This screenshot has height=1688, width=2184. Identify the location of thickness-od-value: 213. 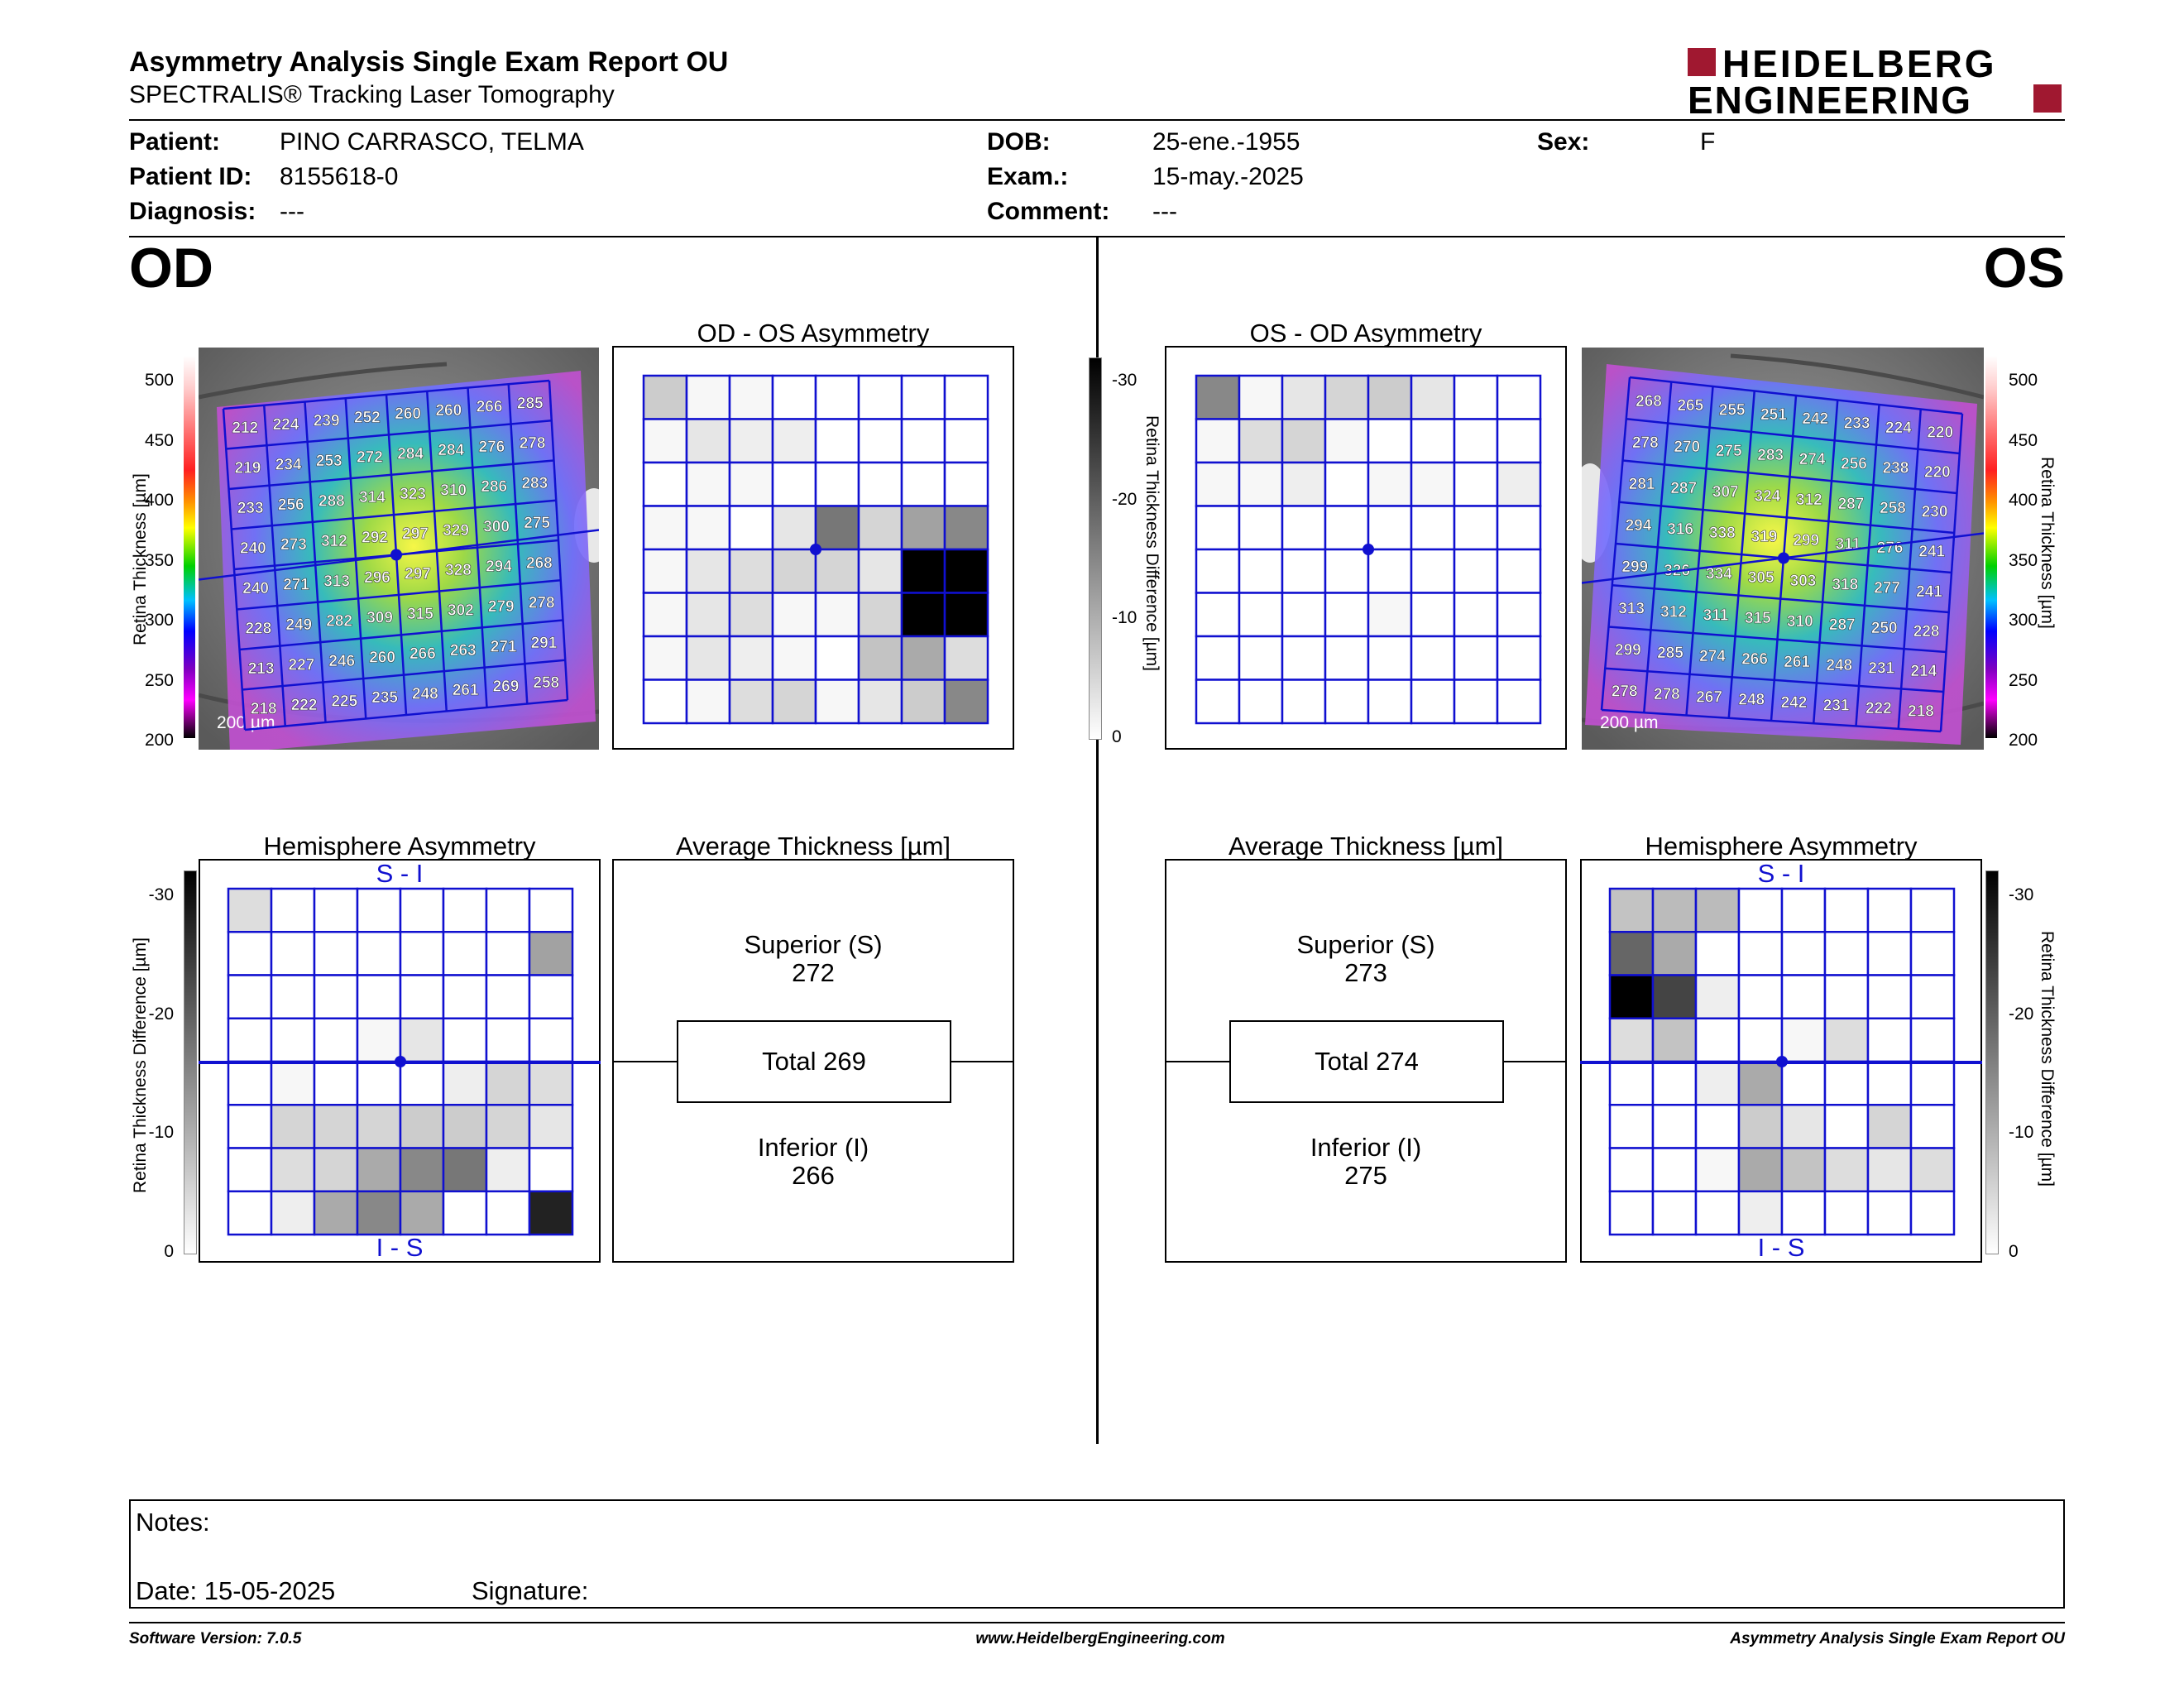
(261, 669).